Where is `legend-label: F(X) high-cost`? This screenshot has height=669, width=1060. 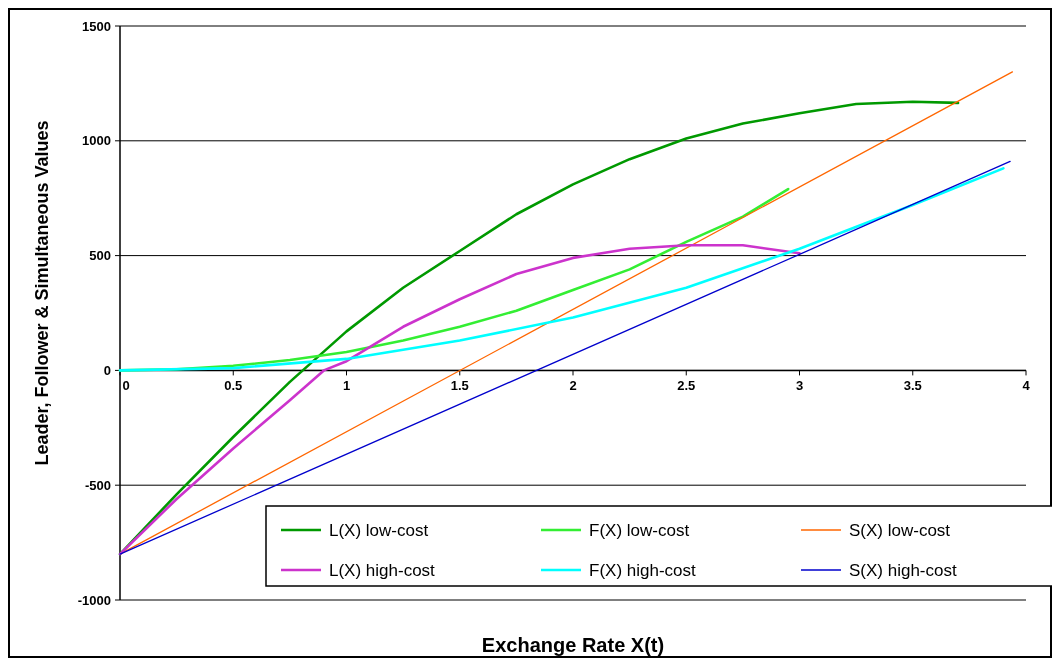 legend-label: F(X) high-cost is located at coordinates (643, 570).